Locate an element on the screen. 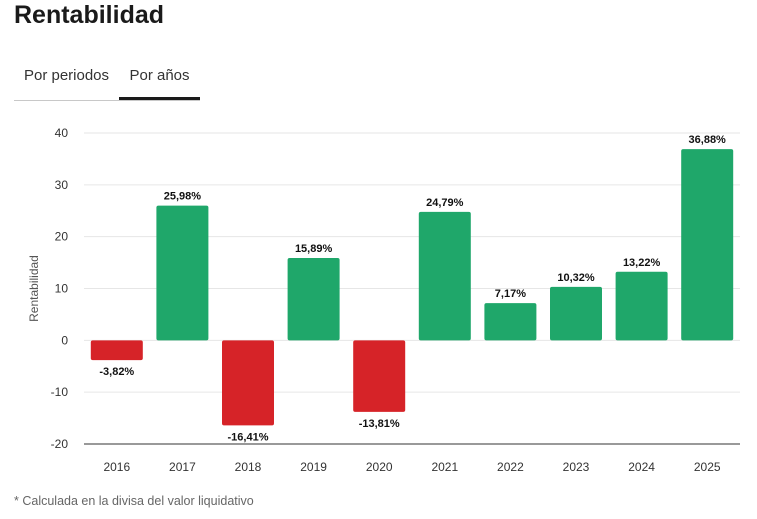  x-tick-label: 2018 is located at coordinates (248, 467).